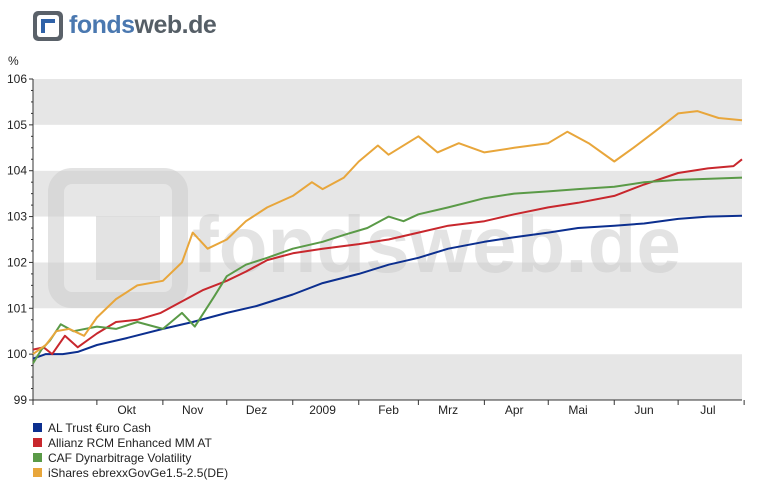  I want to click on y-tick-label: 101, so click(17, 308).